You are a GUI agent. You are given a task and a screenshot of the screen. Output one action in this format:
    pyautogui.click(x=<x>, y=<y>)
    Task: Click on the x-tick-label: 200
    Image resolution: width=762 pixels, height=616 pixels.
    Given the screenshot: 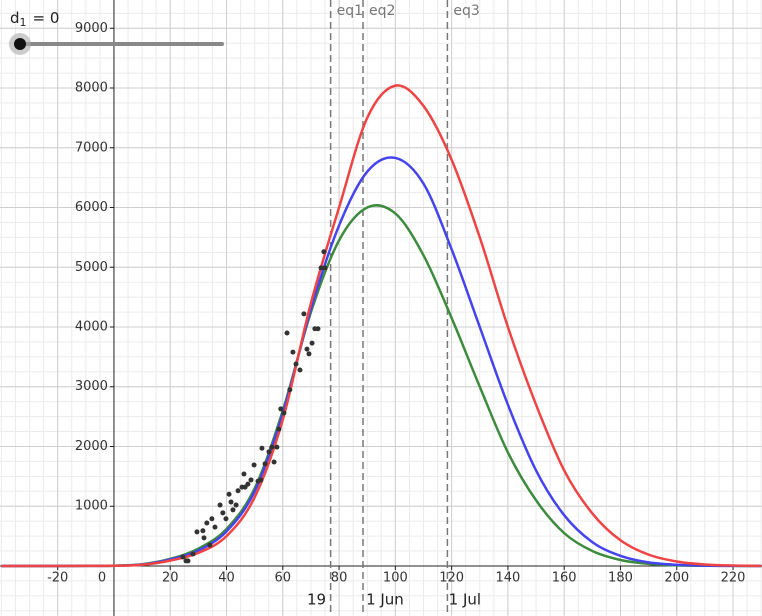 What is the action you would take?
    pyautogui.click(x=676, y=577)
    